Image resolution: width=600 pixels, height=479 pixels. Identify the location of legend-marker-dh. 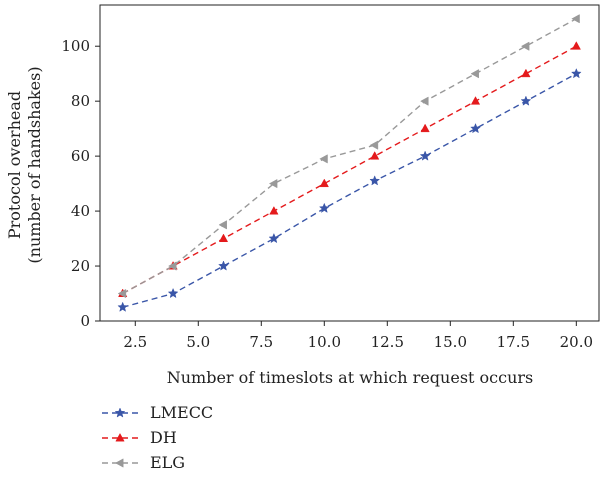
(120, 437).